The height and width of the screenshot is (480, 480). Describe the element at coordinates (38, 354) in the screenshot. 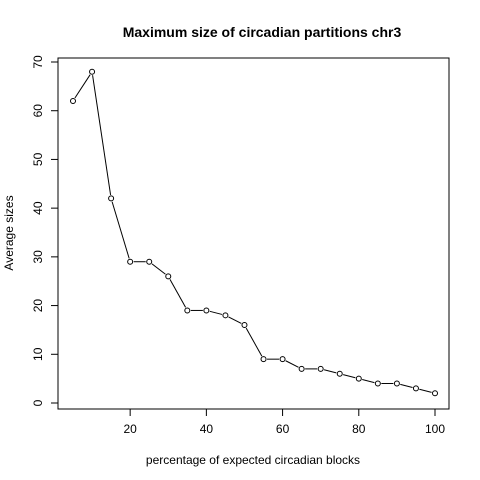

I see `y-tick-label: 10` at that location.